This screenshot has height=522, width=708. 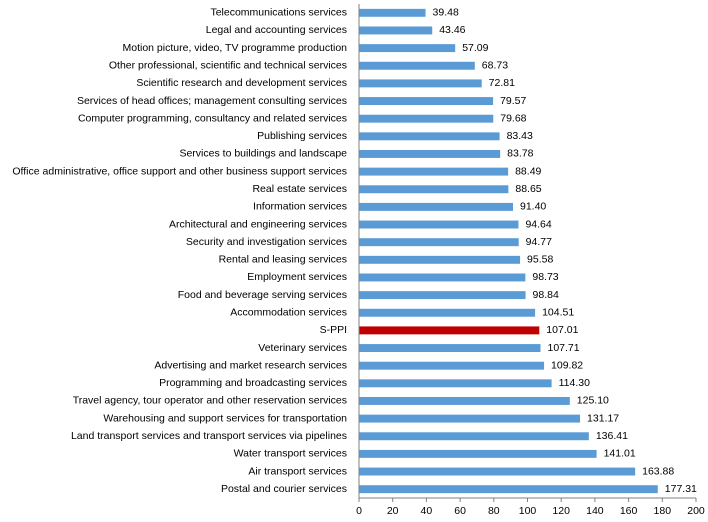 I want to click on value-label: 177.31, so click(x=681, y=489).